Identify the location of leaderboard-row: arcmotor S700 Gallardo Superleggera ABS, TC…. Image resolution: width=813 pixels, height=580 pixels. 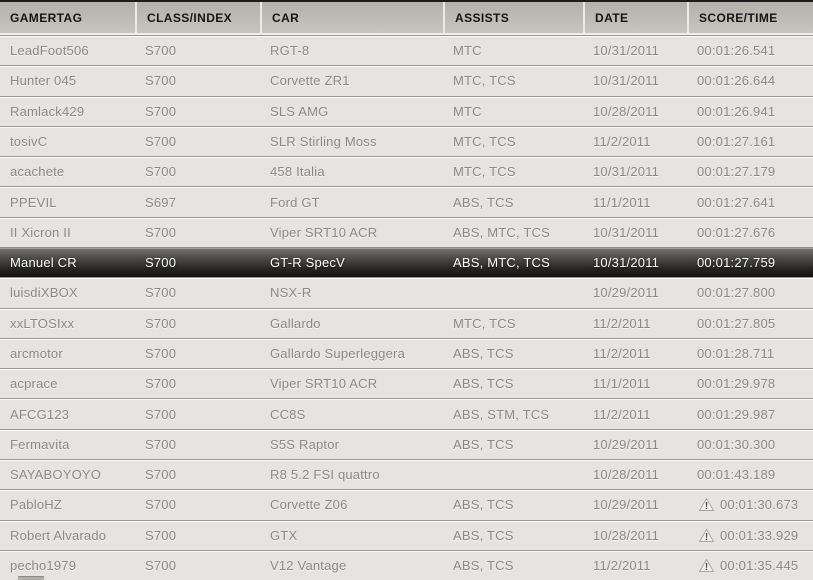
(406, 353).